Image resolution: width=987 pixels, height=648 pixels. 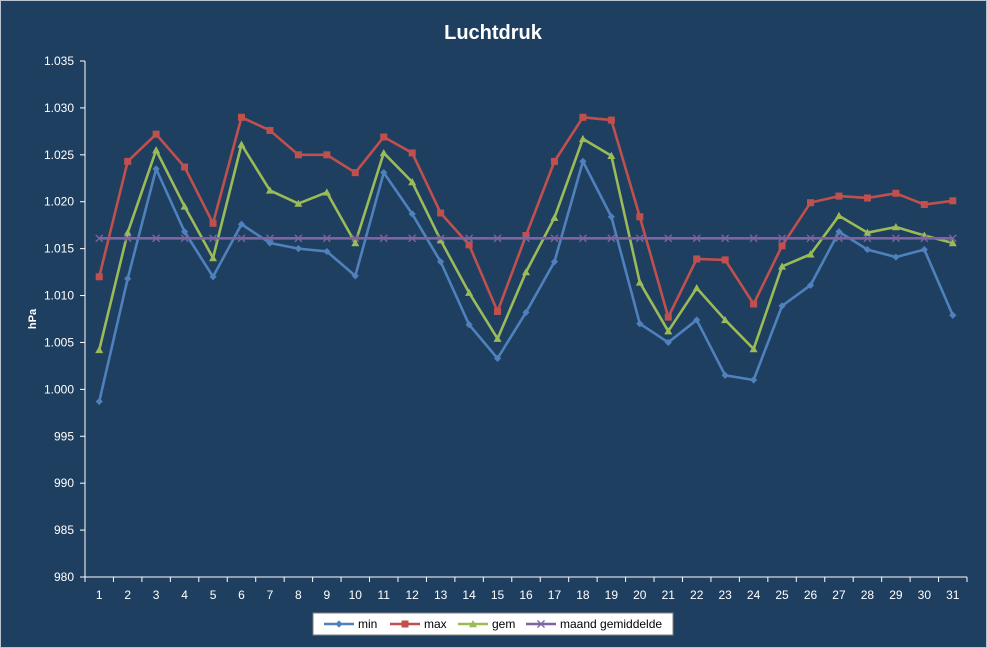 What do you see at coordinates (441, 595) in the screenshot?
I see `x-tick-label: 13` at bounding box center [441, 595].